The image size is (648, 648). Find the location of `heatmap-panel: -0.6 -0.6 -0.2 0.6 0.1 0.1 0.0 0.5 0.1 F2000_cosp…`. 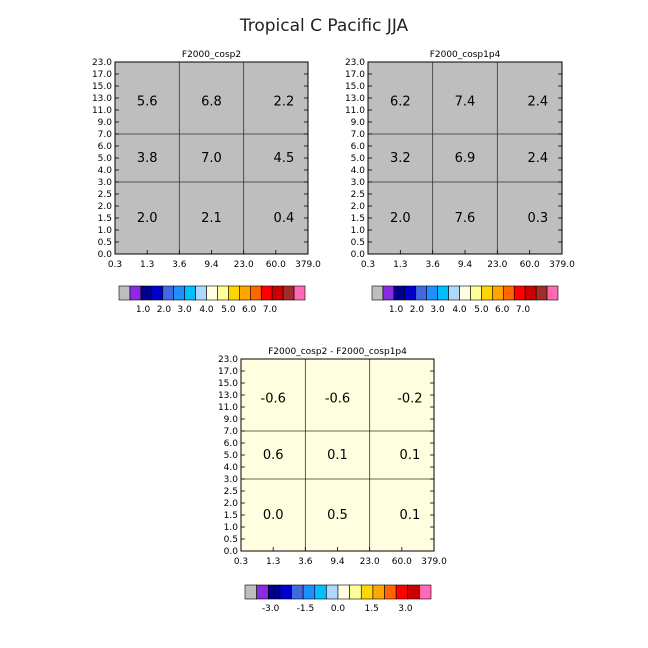

heatmap-panel: -0.6 -0.6 -0.2 0.6 0.1 0.1 0.0 0.5 0.1 F2000_cosp… is located at coordinates (332, 457).